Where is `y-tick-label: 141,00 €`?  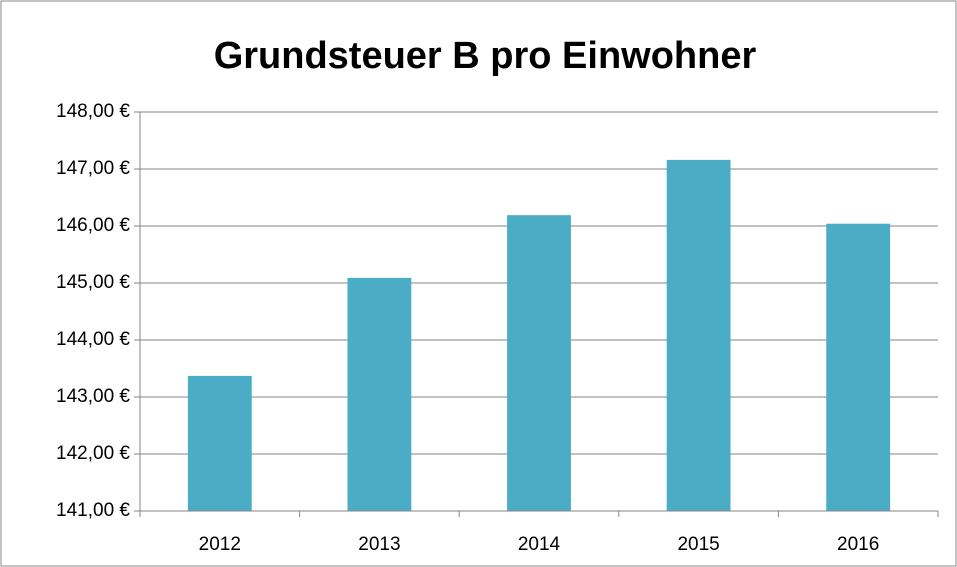
y-tick-label: 141,00 € is located at coordinates (93, 510).